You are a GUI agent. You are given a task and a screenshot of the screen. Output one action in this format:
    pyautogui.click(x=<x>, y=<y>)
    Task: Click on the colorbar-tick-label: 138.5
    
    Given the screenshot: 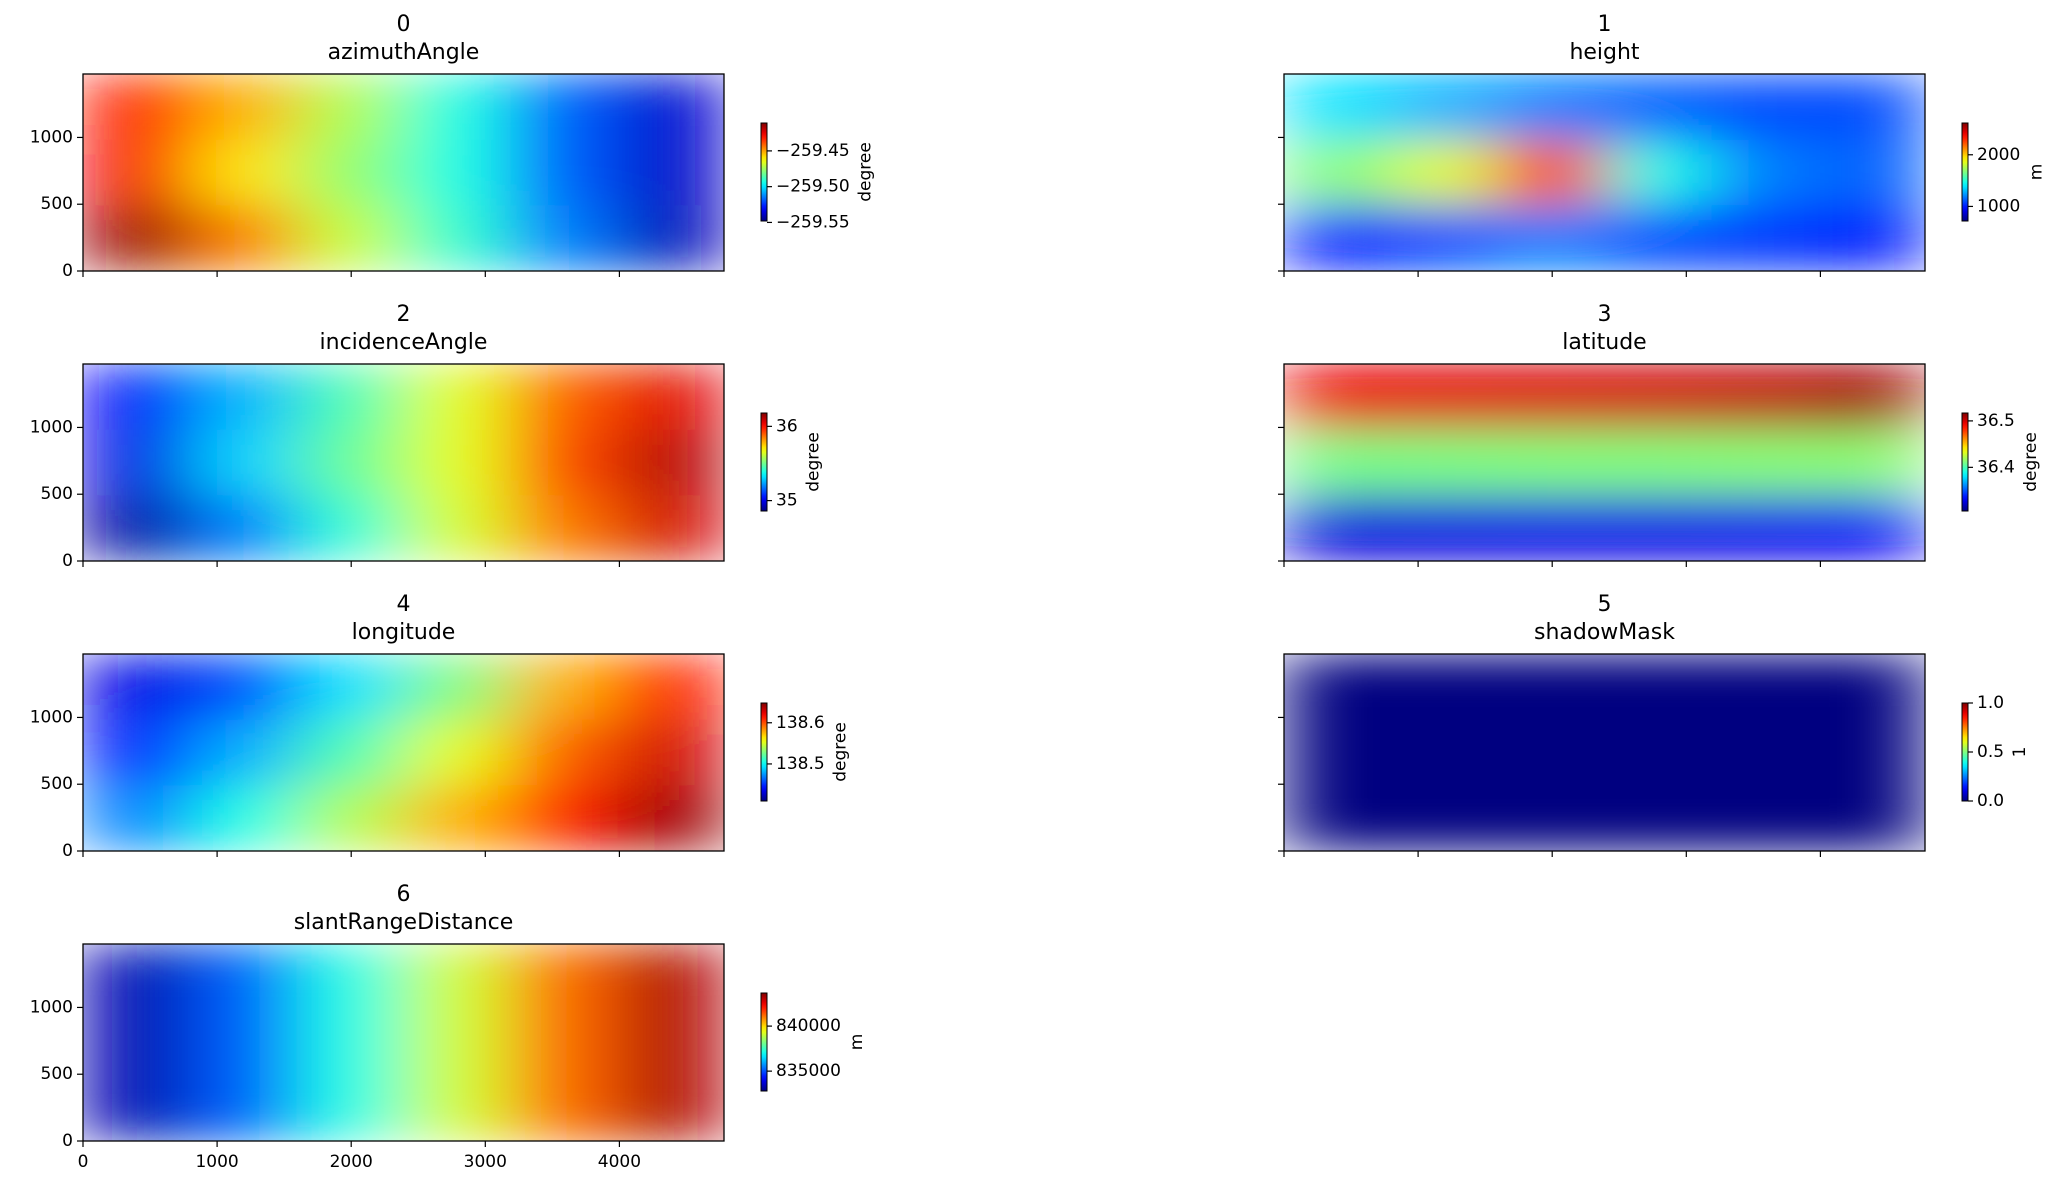 What is the action you would take?
    pyautogui.click(x=800, y=764)
    